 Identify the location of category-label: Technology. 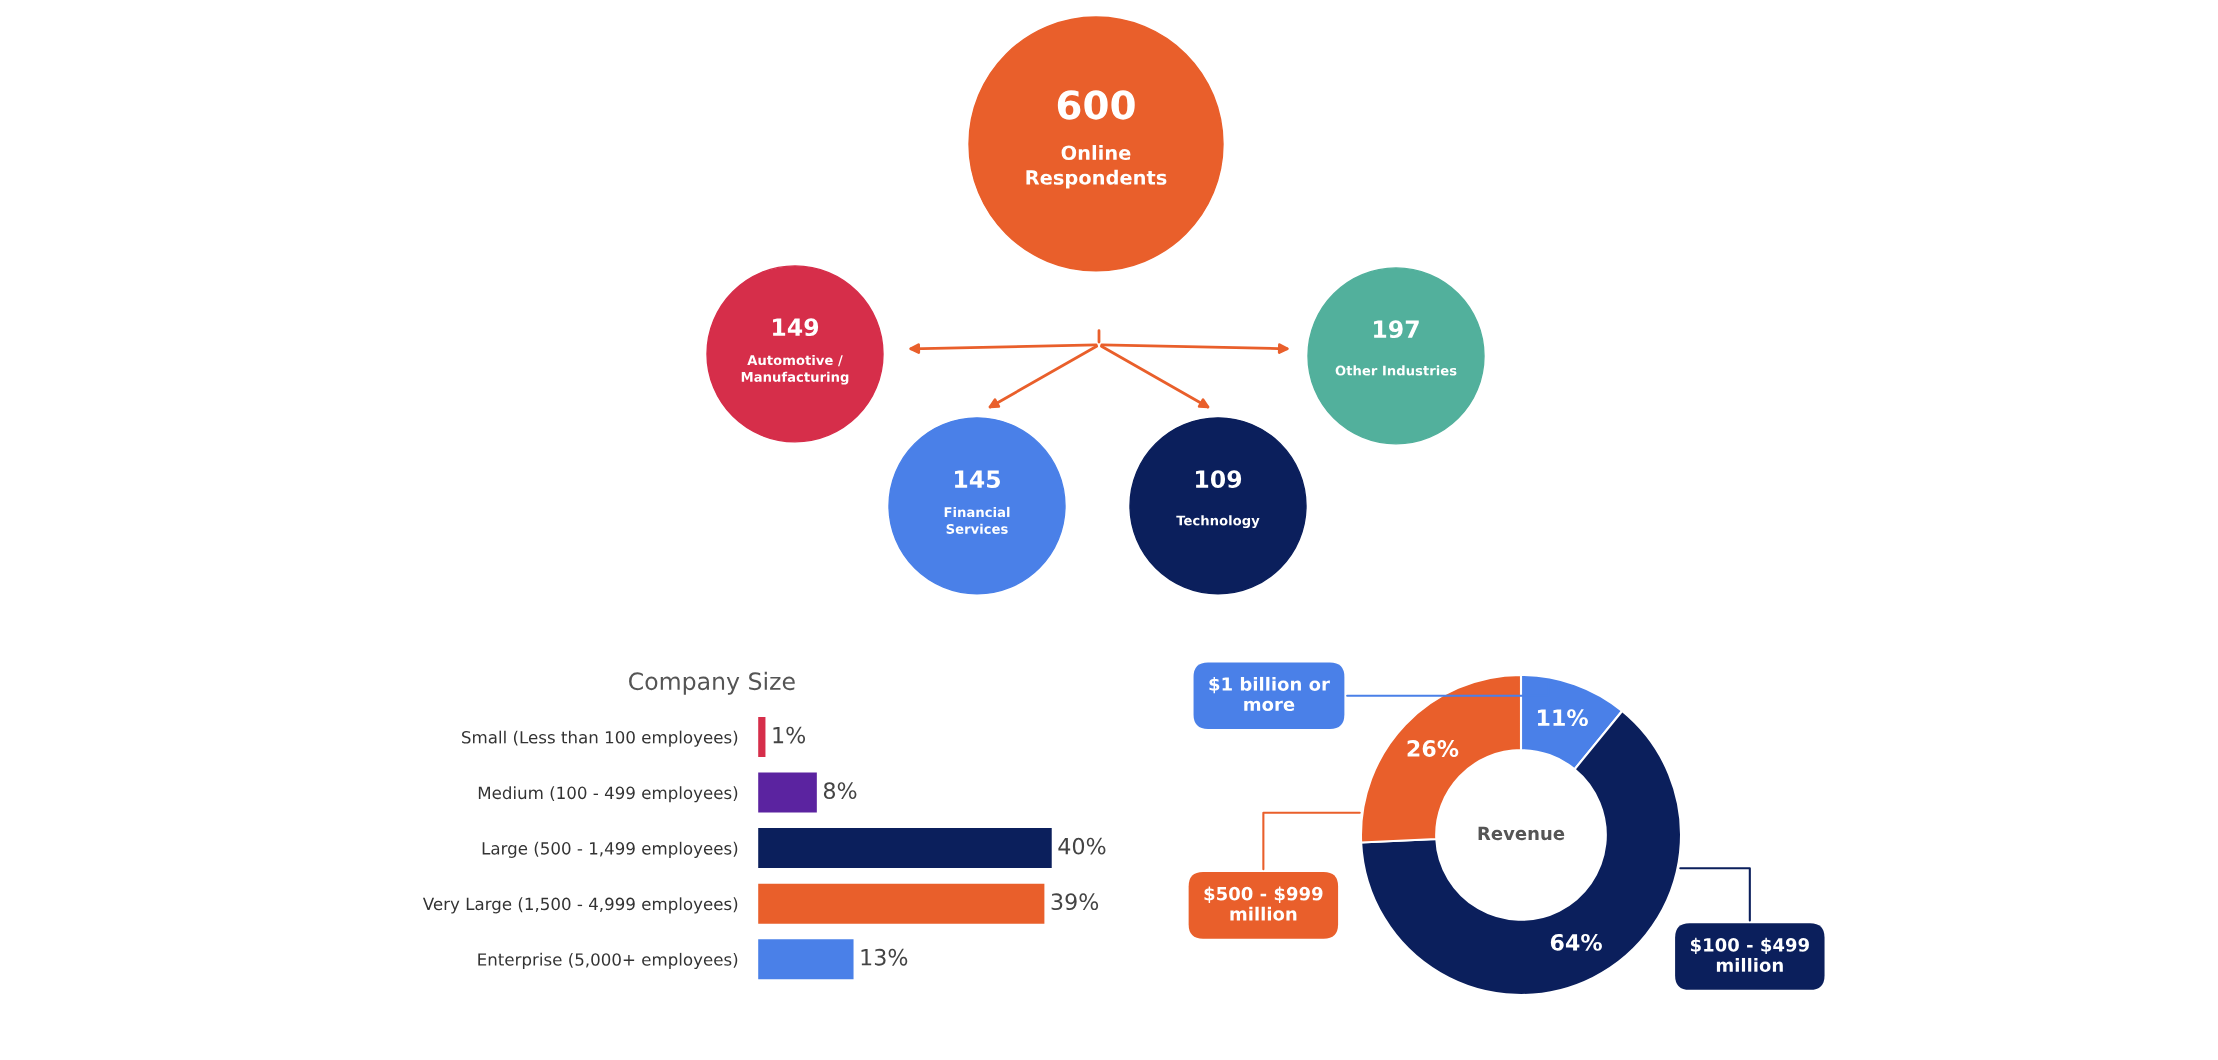
(1218, 522).